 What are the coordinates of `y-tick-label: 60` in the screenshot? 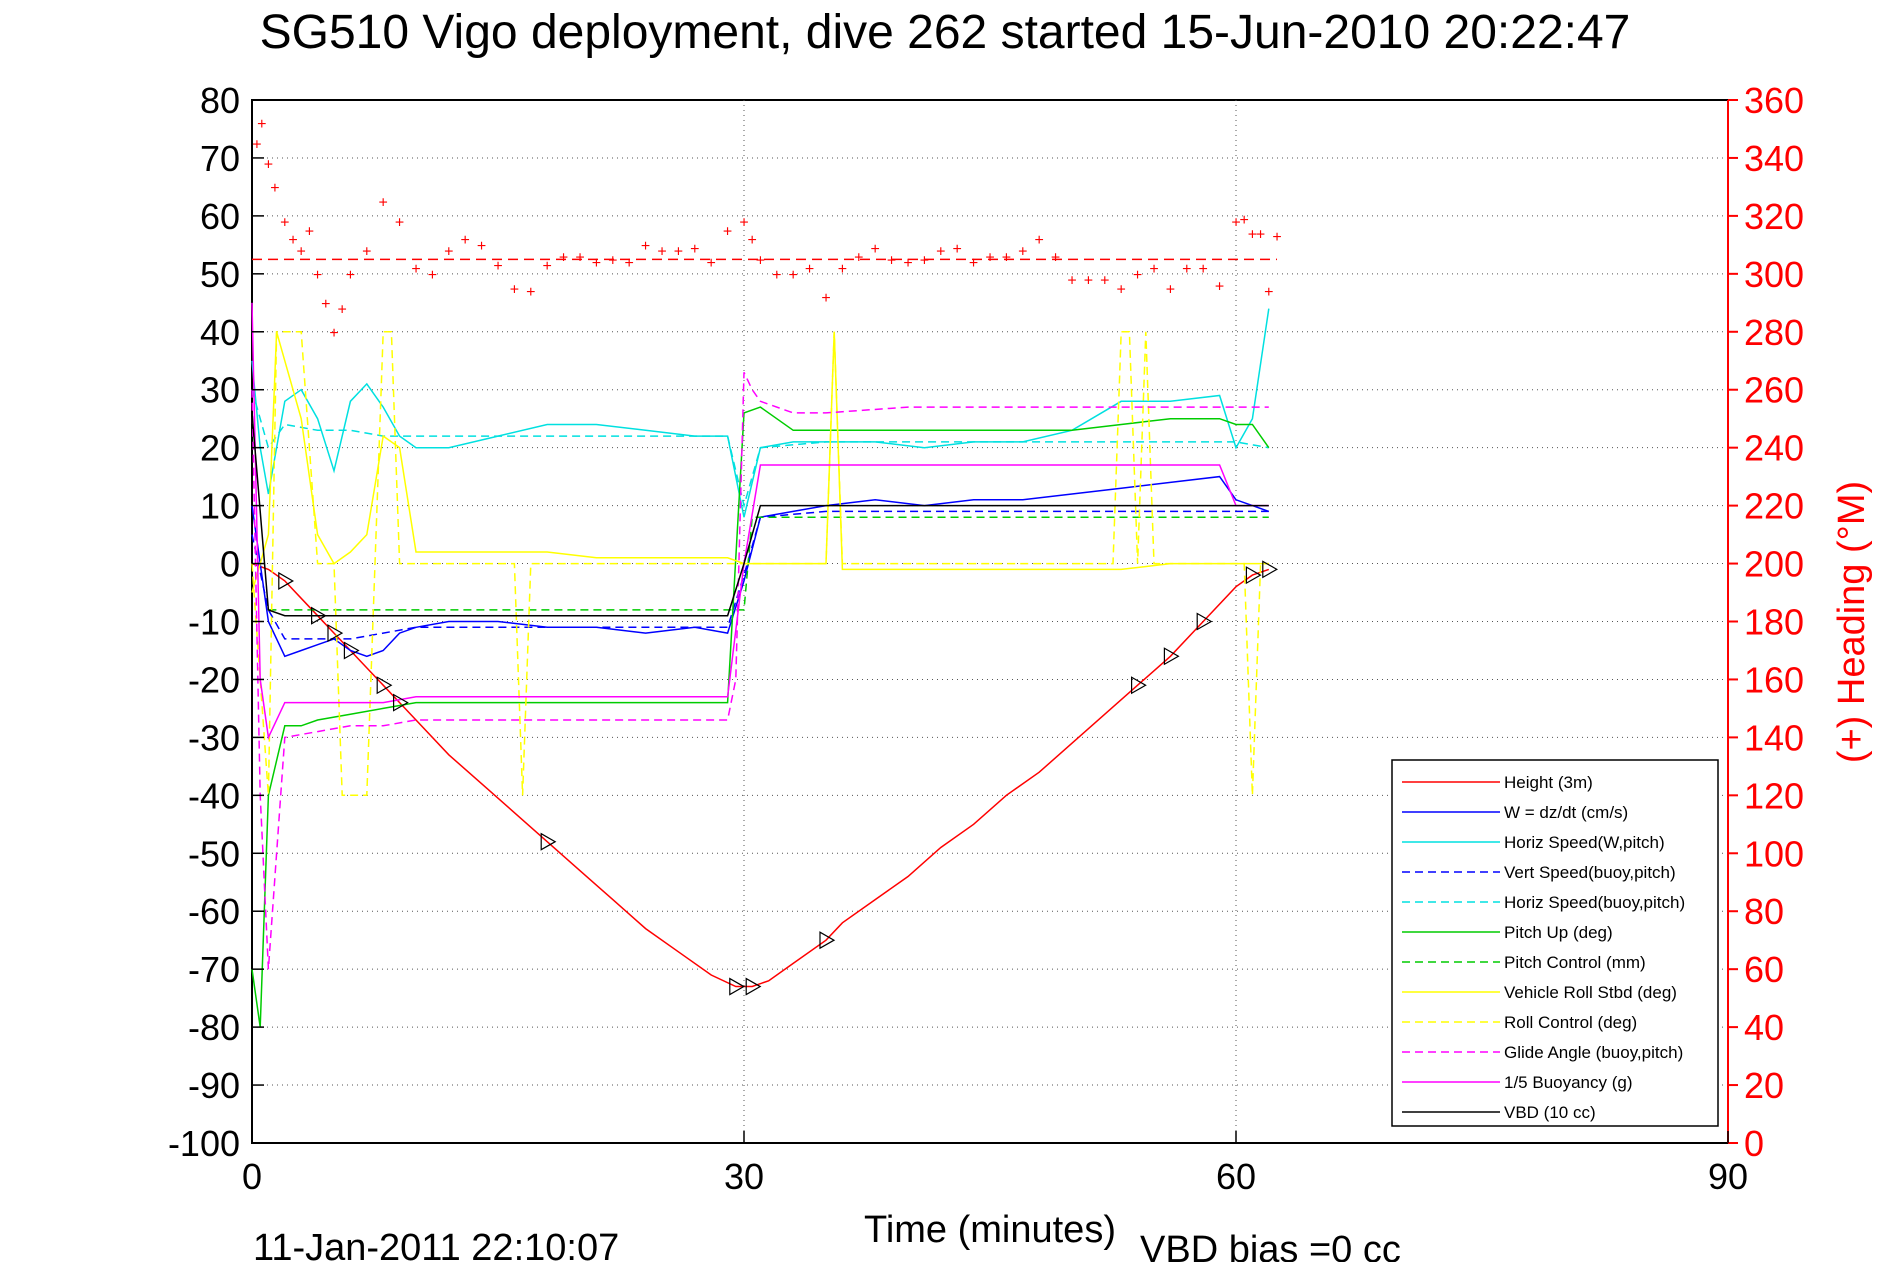 It's located at (220, 216).